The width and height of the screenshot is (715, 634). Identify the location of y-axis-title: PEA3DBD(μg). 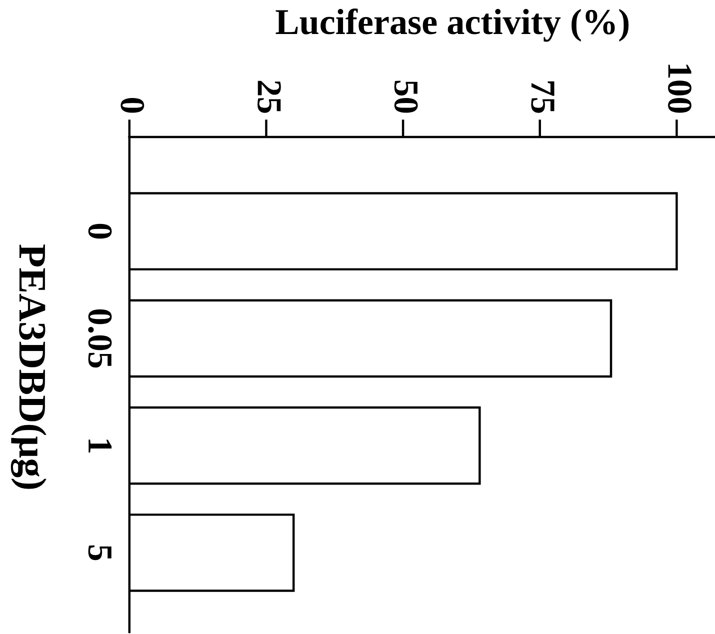
(28, 366).